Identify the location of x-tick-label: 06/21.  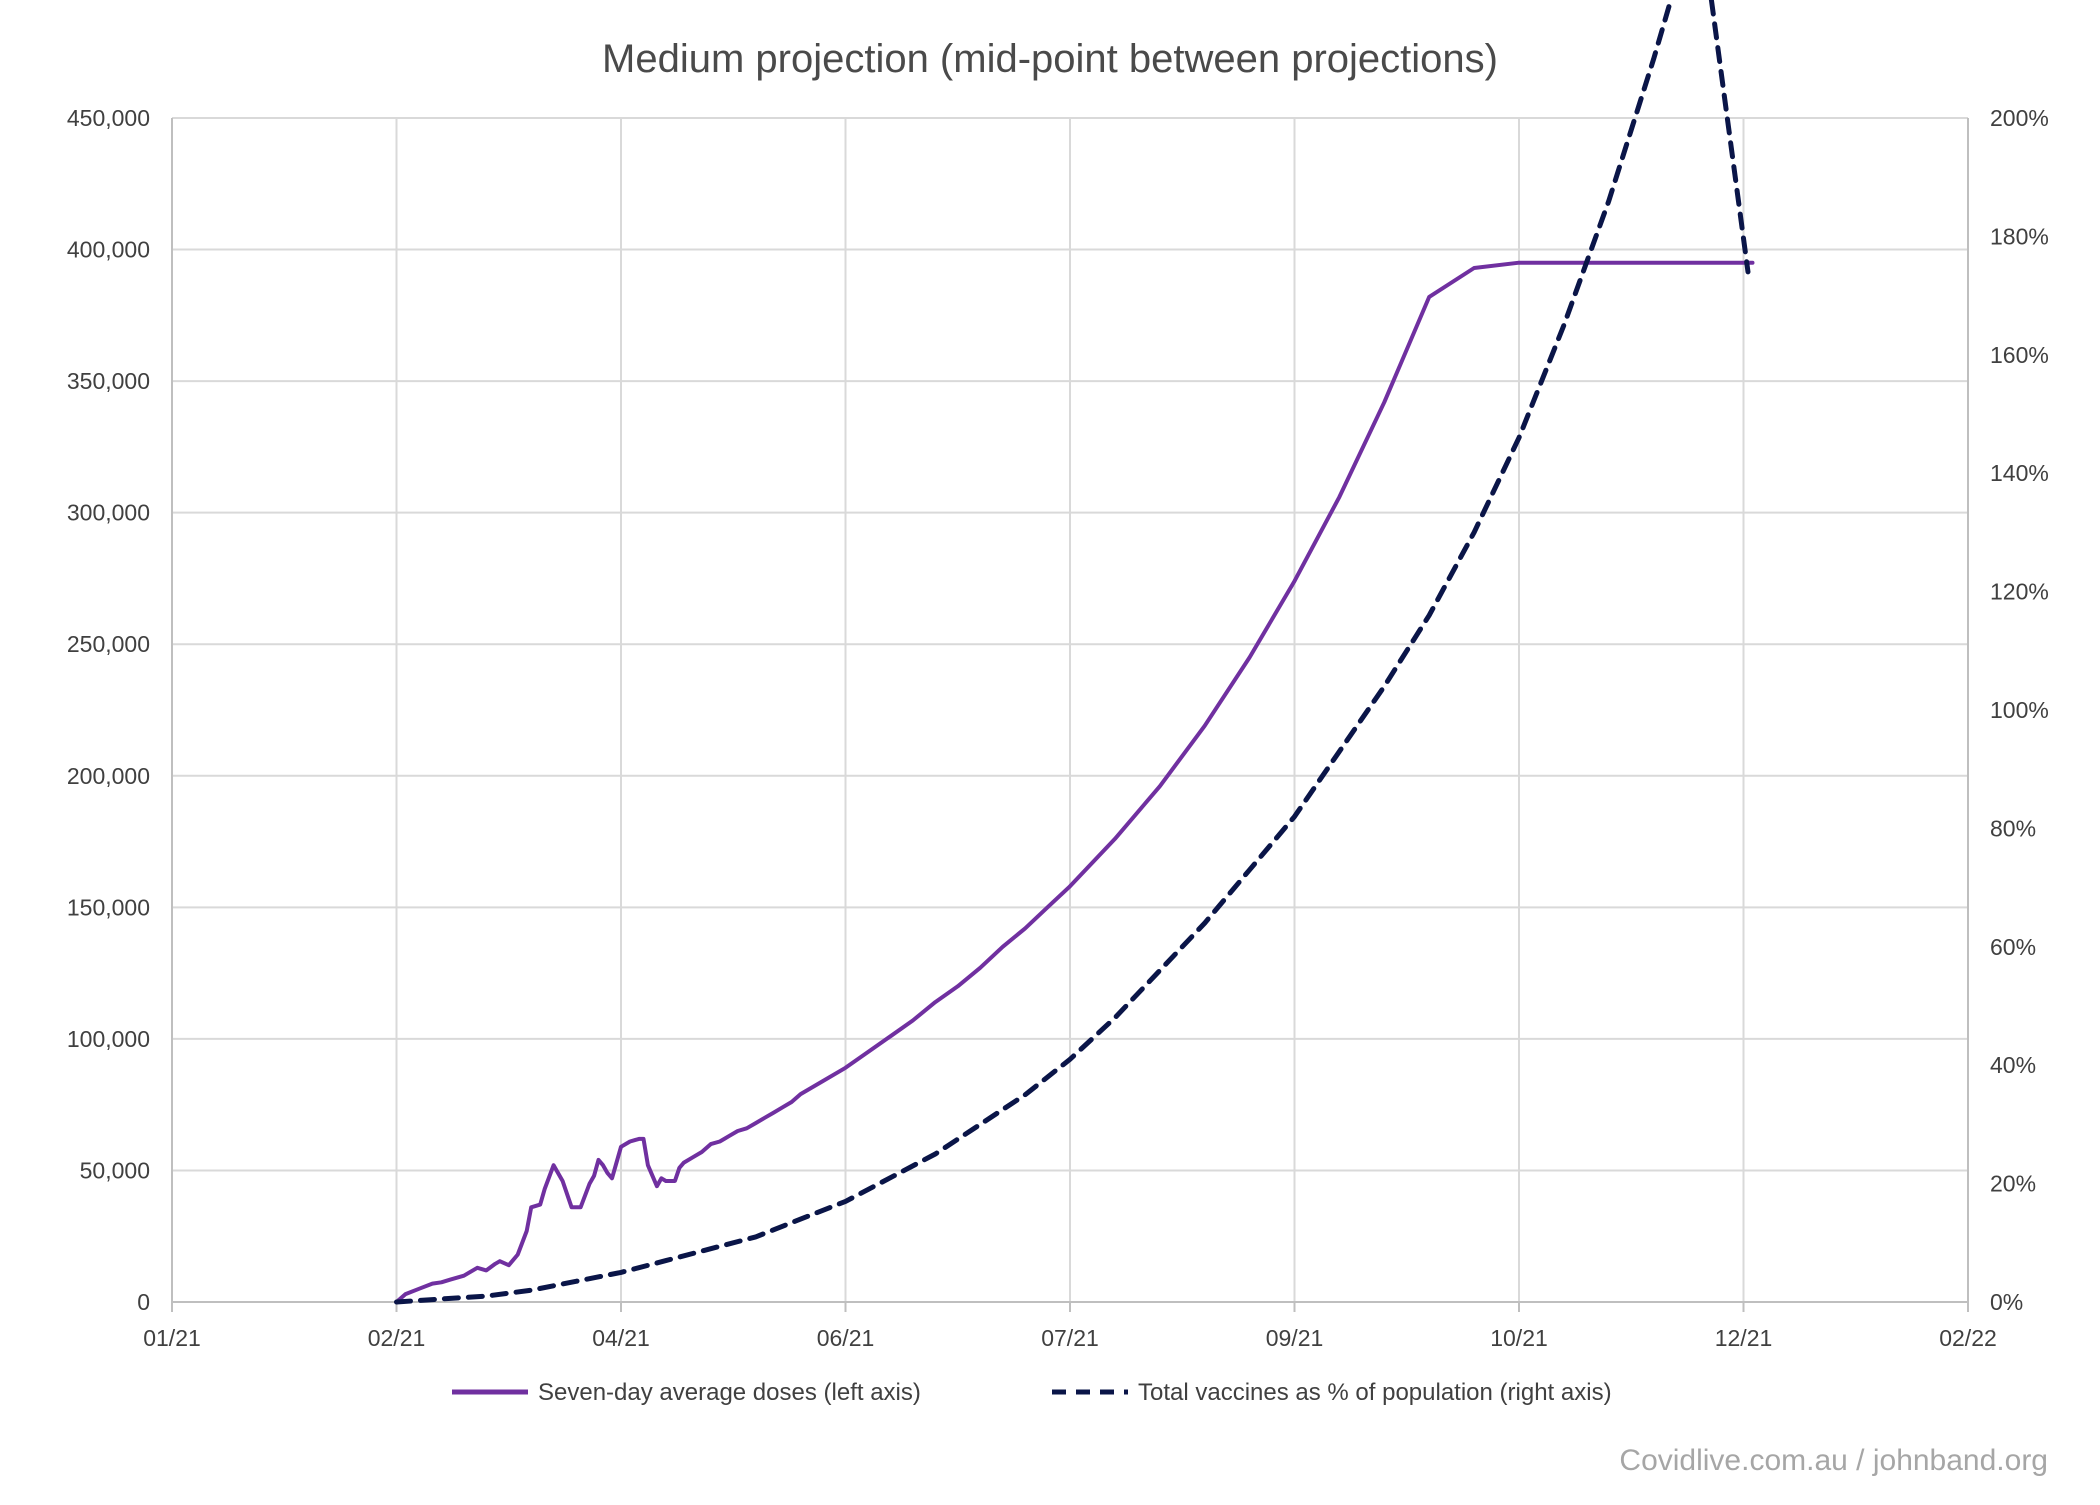
(846, 1338).